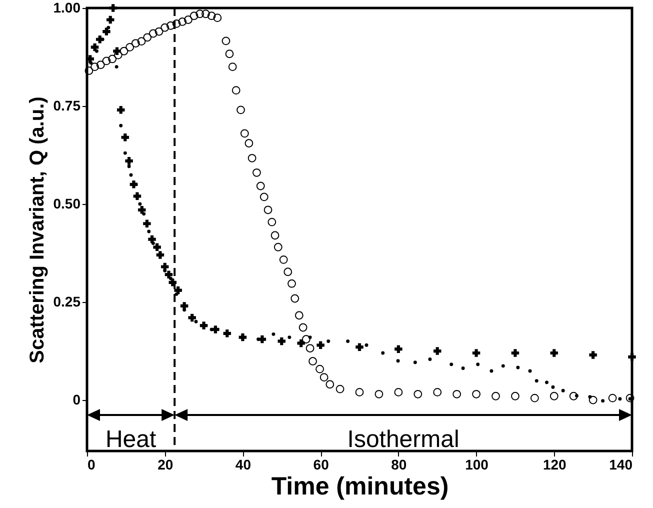  What do you see at coordinates (37, 230) in the screenshot?
I see `y-axis-title: Scattering Invariant, Q (a.u.)` at bounding box center [37, 230].